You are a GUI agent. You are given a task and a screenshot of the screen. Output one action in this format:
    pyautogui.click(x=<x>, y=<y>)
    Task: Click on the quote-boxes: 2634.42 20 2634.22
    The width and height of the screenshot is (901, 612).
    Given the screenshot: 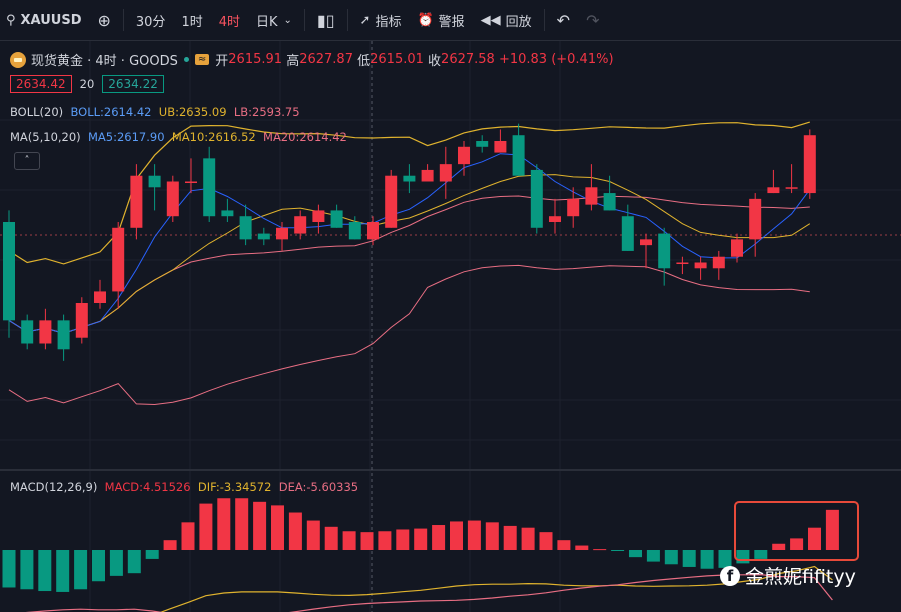 What is the action you would take?
    pyautogui.click(x=87, y=84)
    